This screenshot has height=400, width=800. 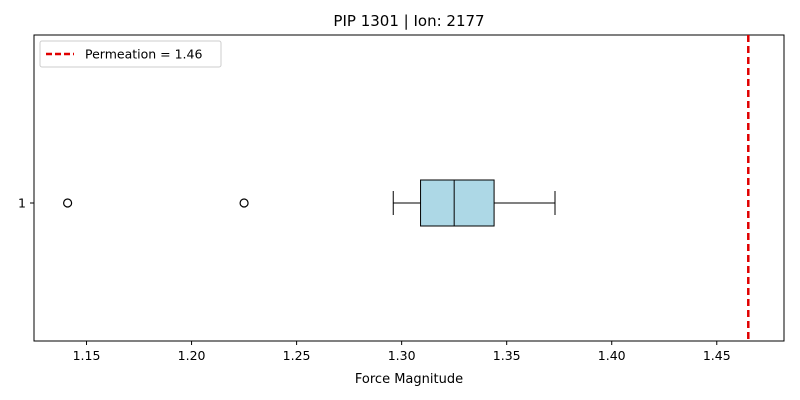 What do you see at coordinates (612, 355) in the screenshot?
I see `x-tick-label: 1.40` at bounding box center [612, 355].